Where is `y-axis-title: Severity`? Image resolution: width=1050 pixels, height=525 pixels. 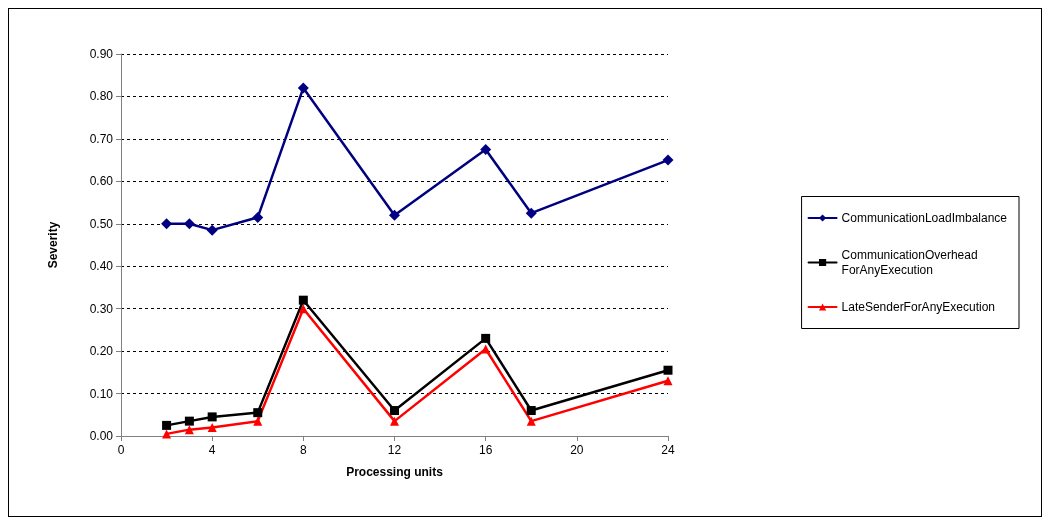 y-axis-title: Severity is located at coordinates (53, 245).